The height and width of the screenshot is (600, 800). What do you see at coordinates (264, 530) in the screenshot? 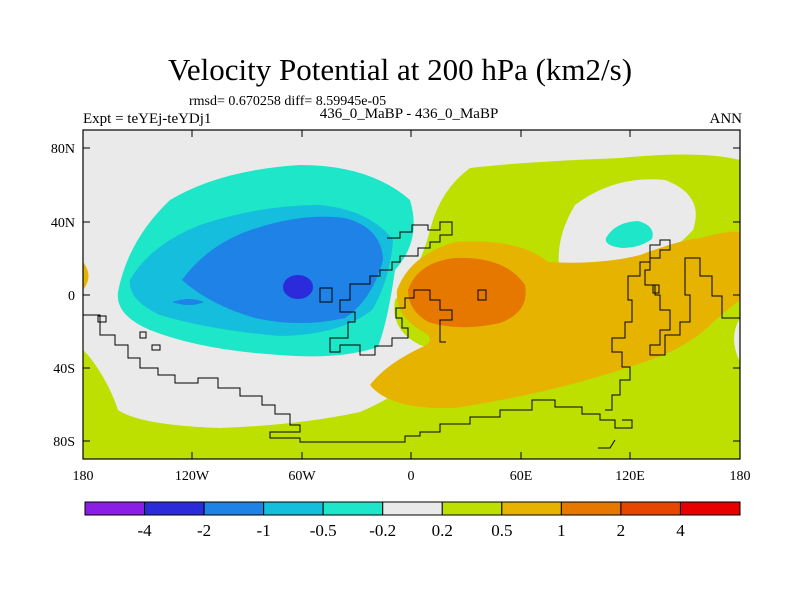
I see `colorbar-label: -1` at bounding box center [264, 530].